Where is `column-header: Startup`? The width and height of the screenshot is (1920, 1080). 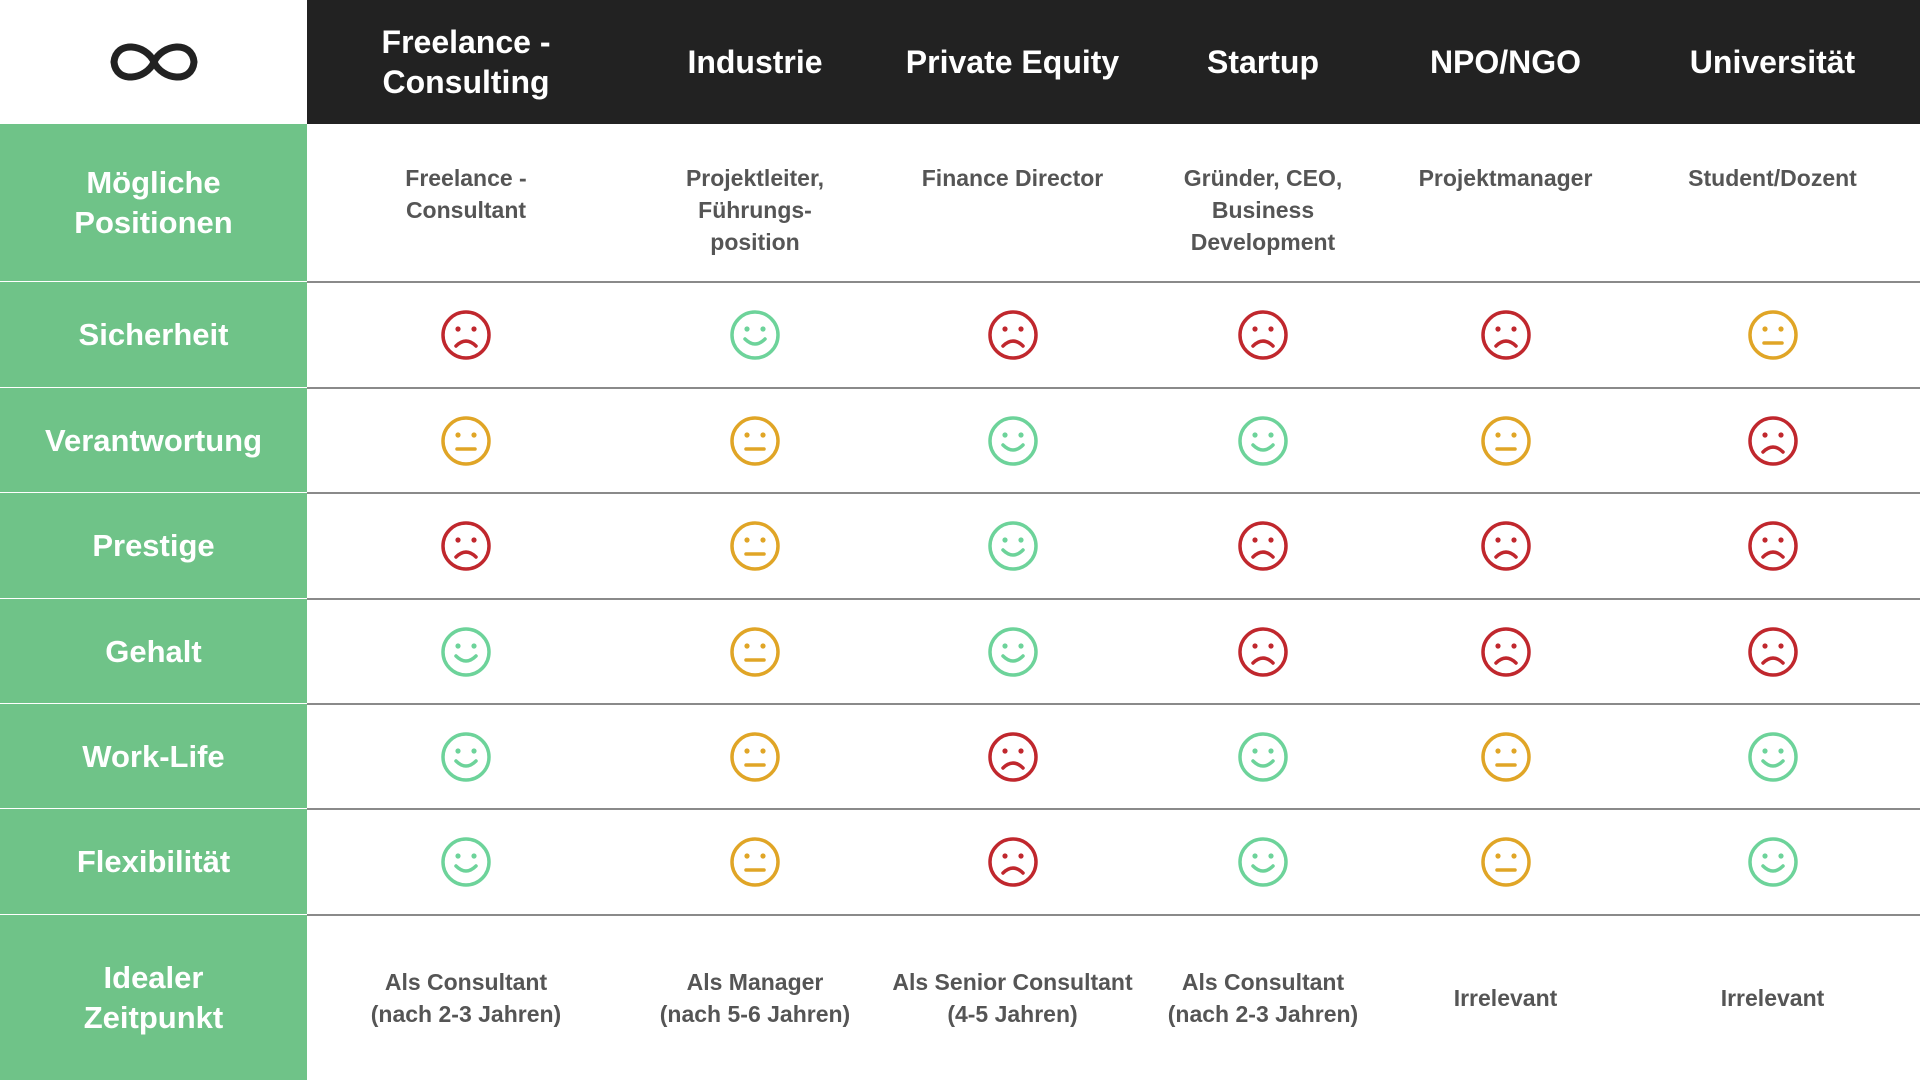
column-header: Startup is located at coordinates (1263, 62).